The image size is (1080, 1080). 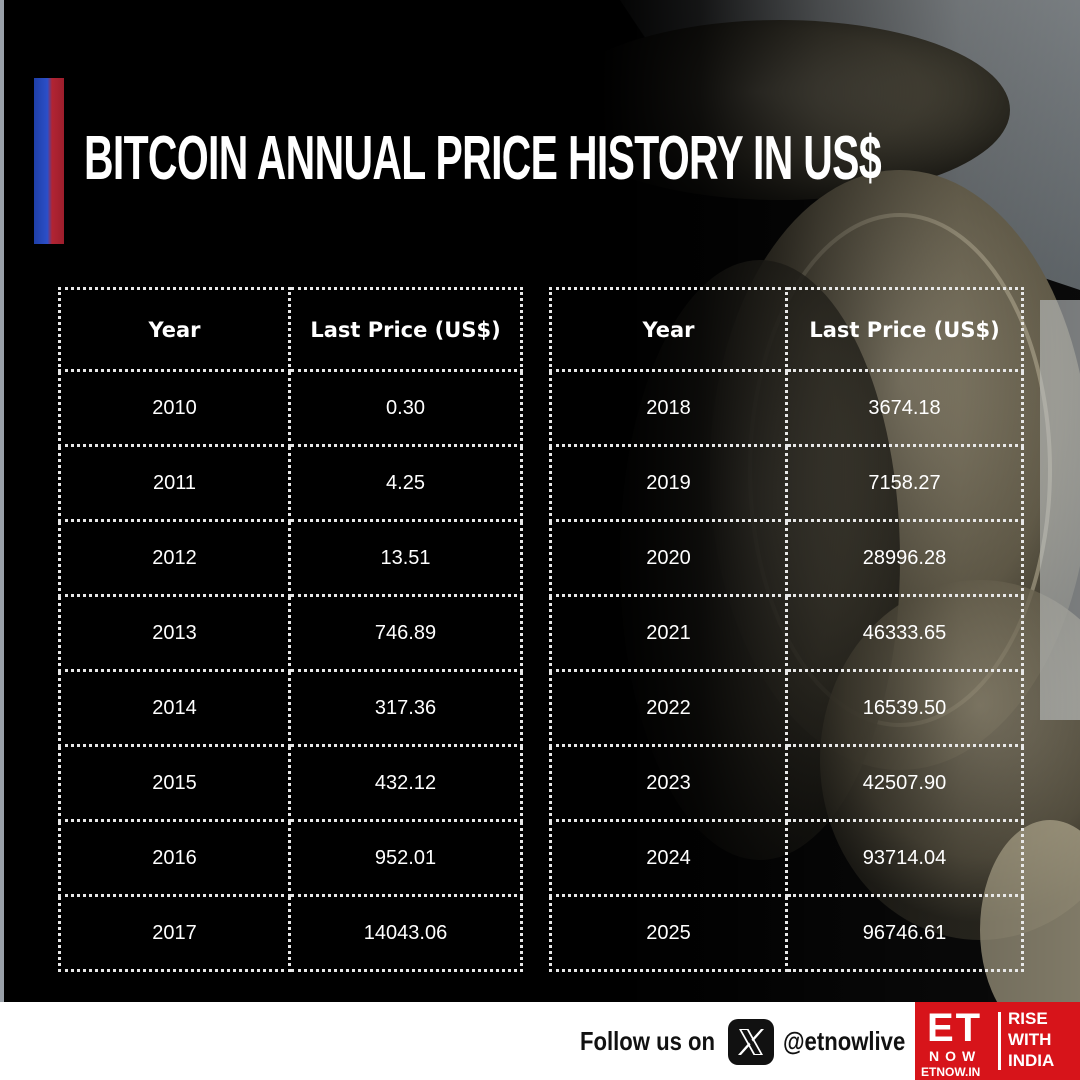 I want to click on page-title: BITCOIN ANNUAL PRICE HISTORY IN US$, so click(x=483, y=158).